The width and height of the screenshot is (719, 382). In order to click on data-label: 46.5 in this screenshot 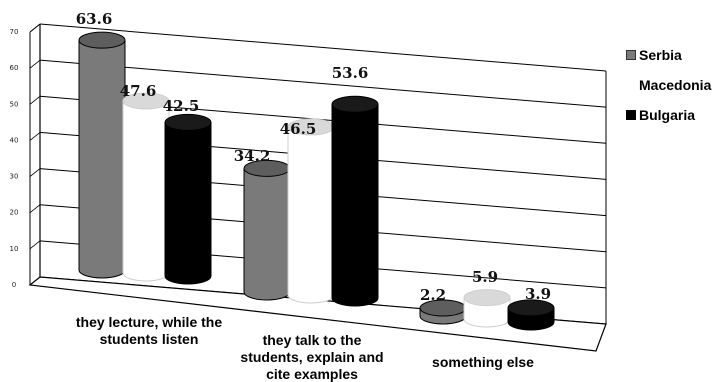, I will do `click(298, 129)`.